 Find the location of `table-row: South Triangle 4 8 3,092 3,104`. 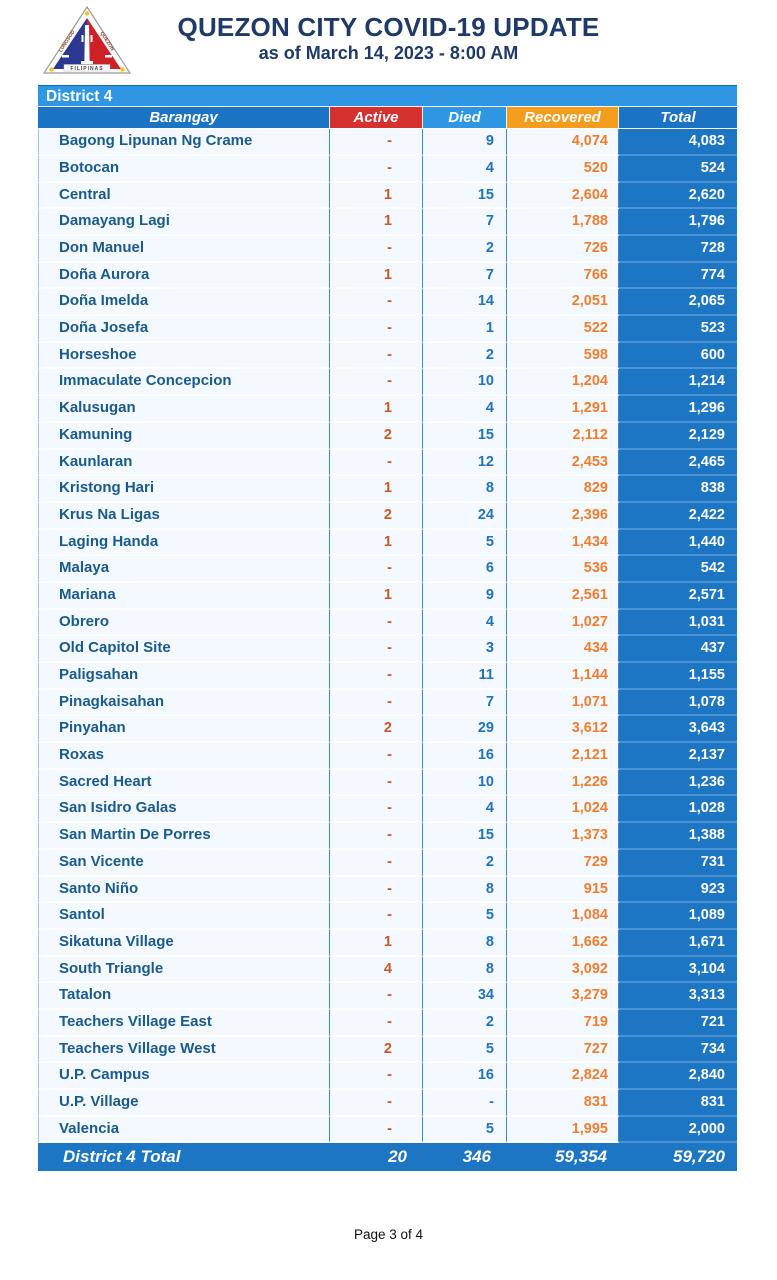

table-row: South Triangle 4 8 3,092 3,104 is located at coordinates (387, 970).